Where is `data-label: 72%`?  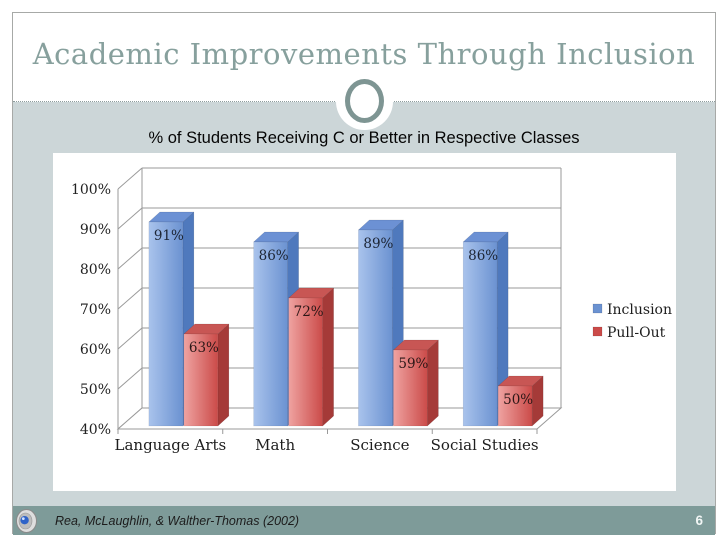
data-label: 72% is located at coordinates (309, 312).